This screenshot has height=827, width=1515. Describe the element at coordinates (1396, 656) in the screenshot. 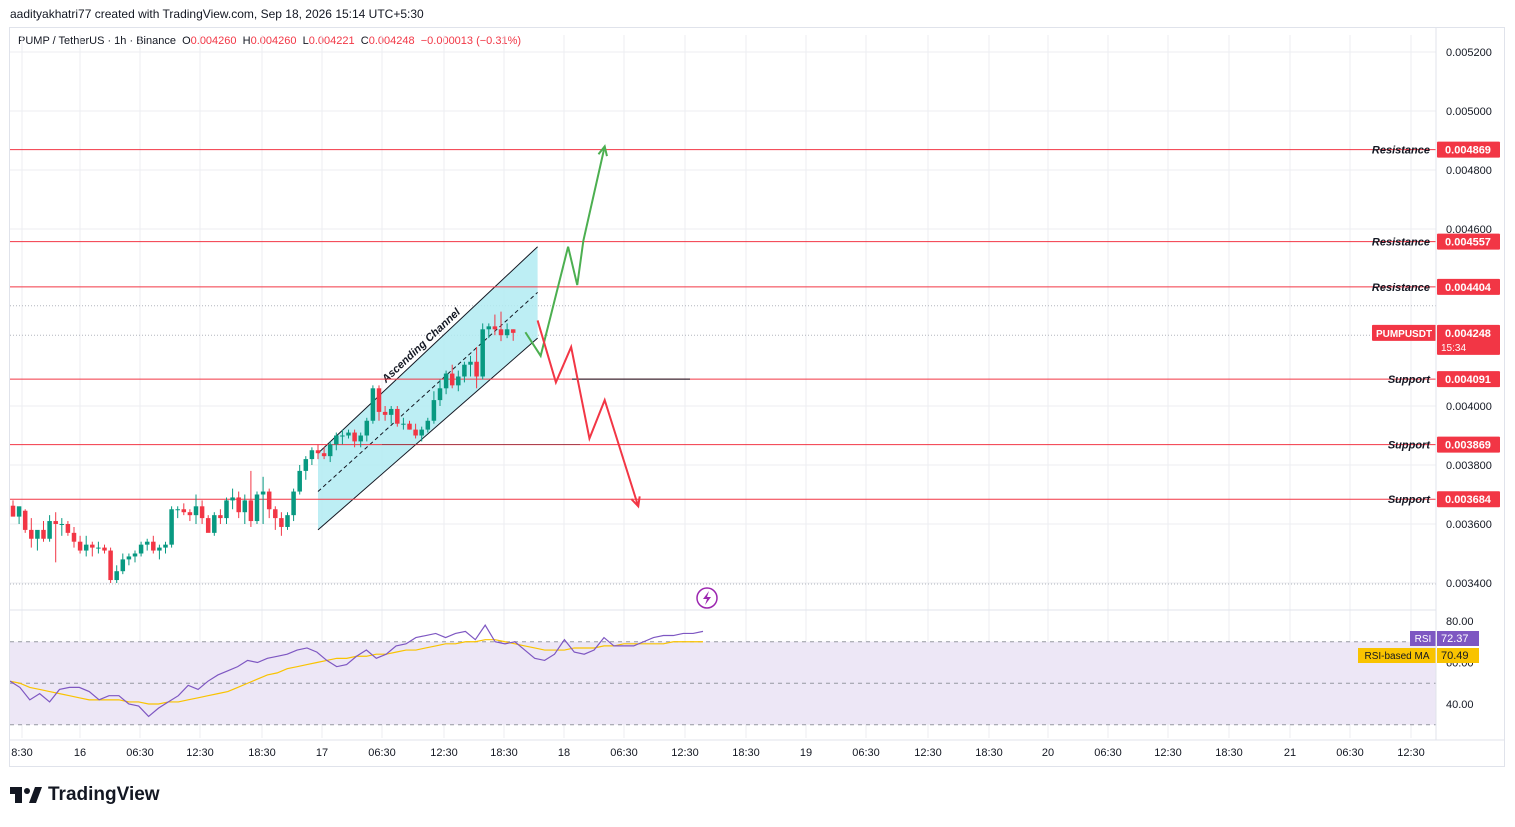

I see `rsi-ma-name-label: RSI-based MA` at that location.